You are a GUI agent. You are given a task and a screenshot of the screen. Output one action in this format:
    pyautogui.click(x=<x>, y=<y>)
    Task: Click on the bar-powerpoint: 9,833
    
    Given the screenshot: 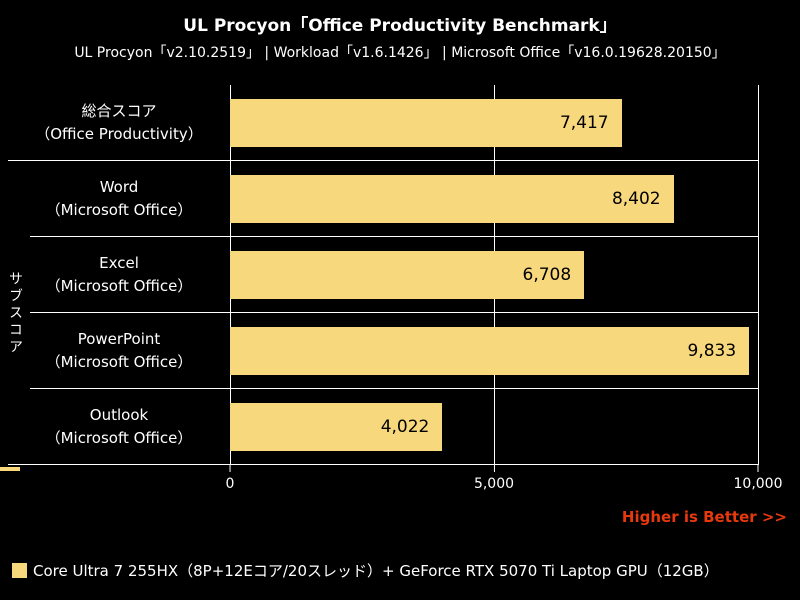 What is the action you would take?
    pyautogui.click(x=490, y=351)
    